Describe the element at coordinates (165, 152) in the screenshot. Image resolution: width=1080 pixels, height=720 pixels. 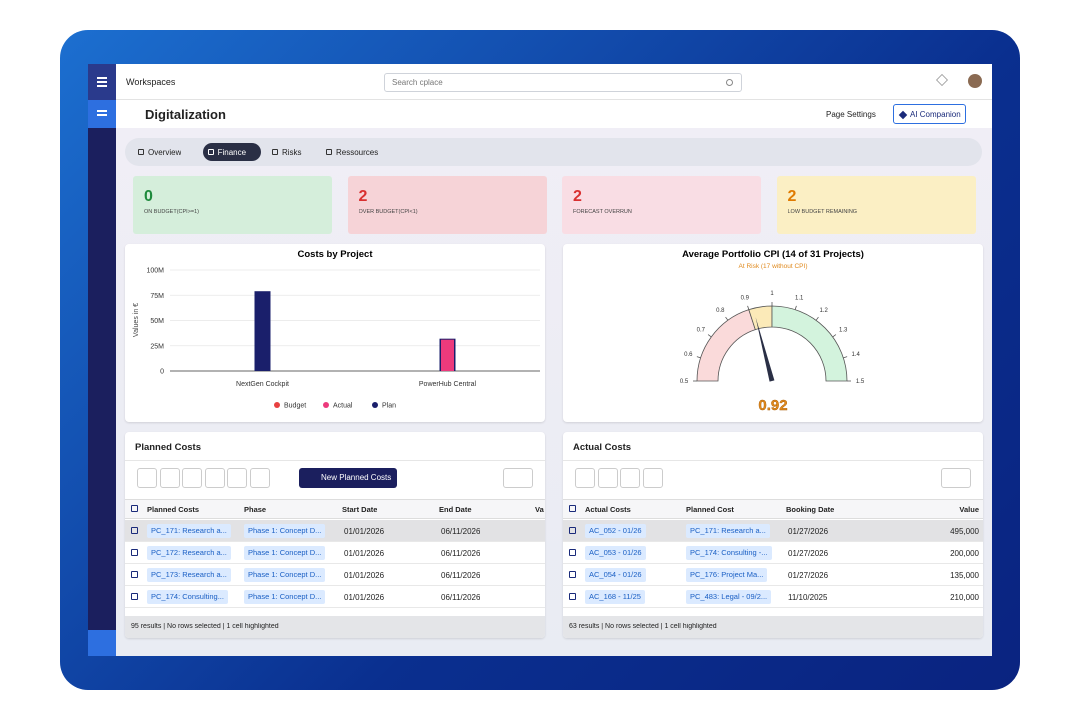
I see `tab: Overview` at that location.